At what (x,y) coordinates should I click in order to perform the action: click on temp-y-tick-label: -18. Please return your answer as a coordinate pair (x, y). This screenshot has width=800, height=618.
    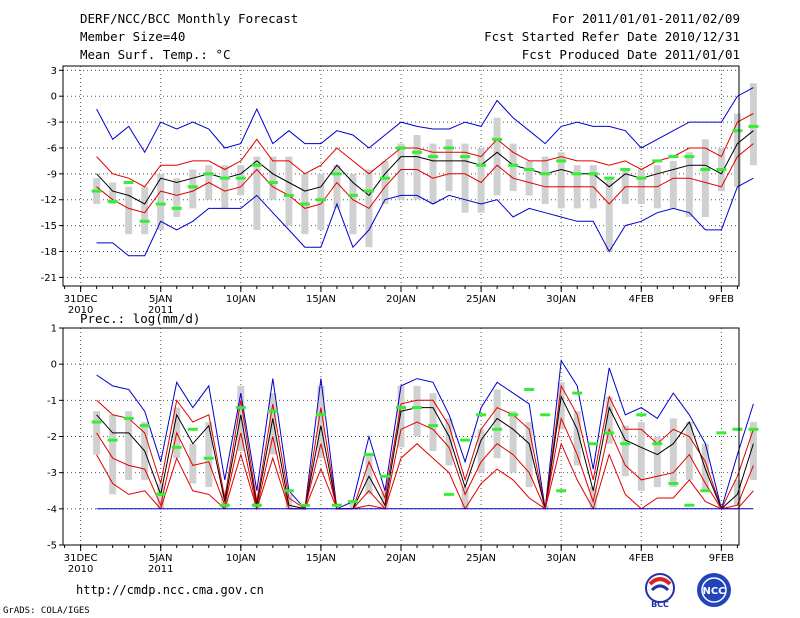
    Looking at the image, I should click on (49, 252).